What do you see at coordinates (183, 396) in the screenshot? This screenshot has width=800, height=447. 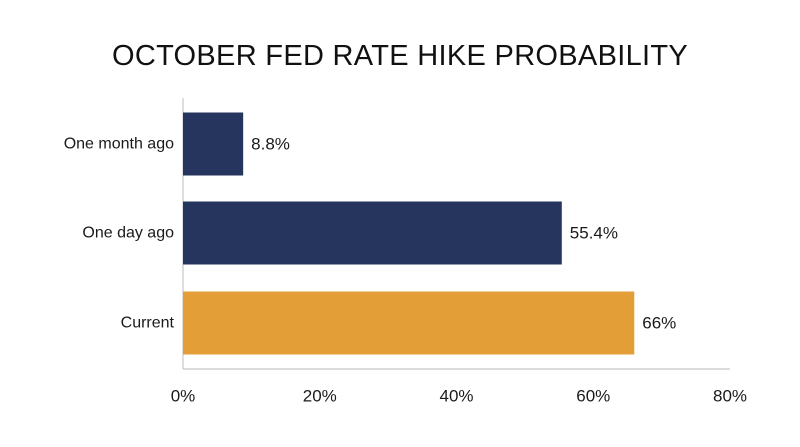 I see `x-tick-label: 0%` at bounding box center [183, 396].